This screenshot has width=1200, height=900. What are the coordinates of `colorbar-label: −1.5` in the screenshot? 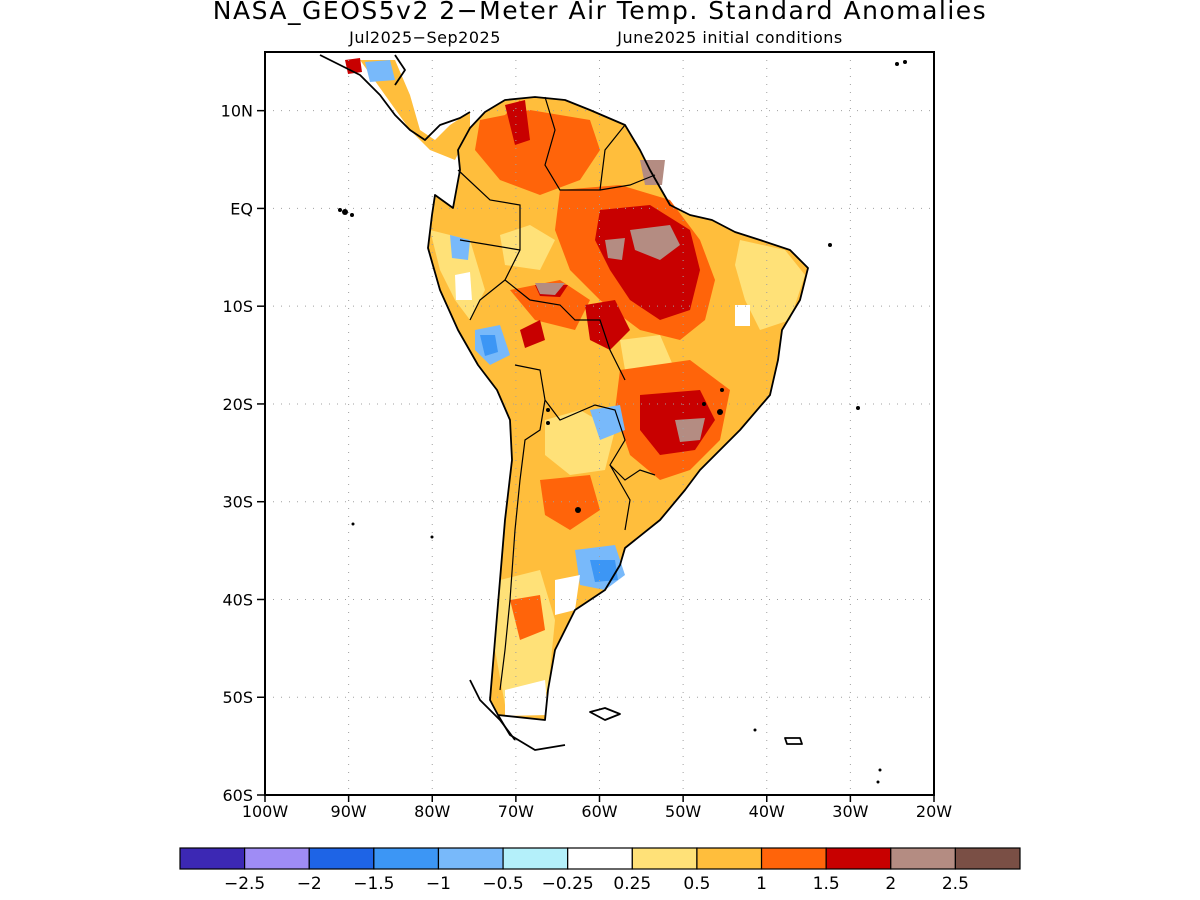 It's located at (373, 884).